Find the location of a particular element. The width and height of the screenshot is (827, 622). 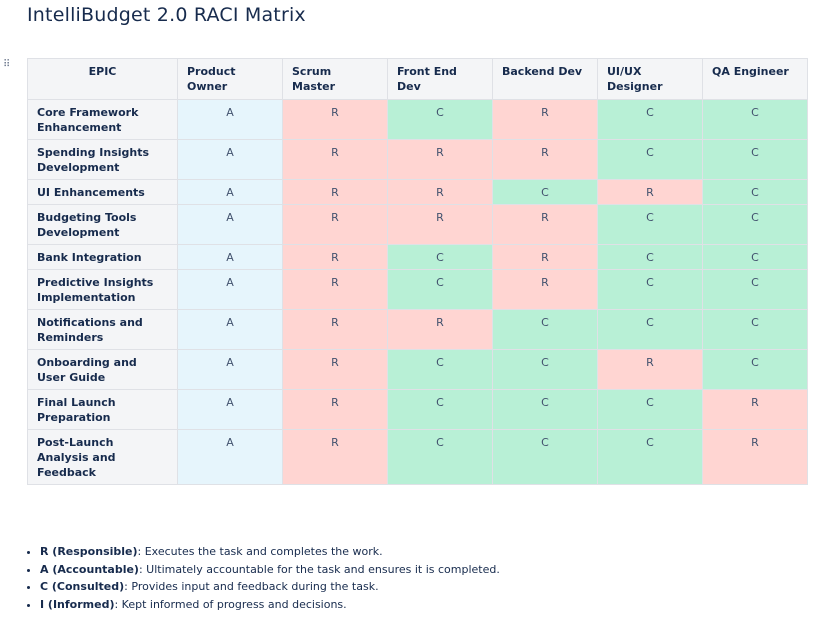

epic-name: Onboarding and User Guide is located at coordinates (102, 369).